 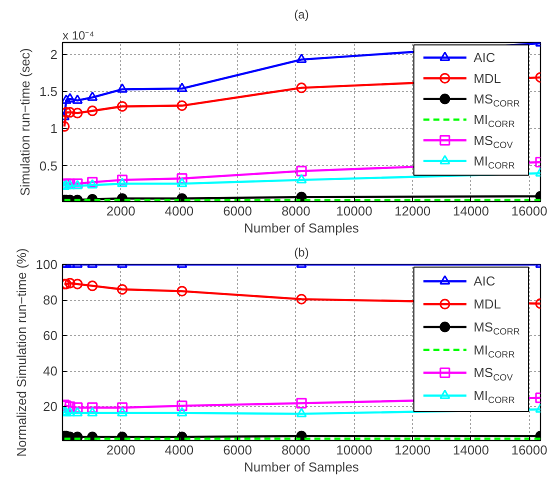 What do you see at coordinates (47, 264) in the screenshot?
I see `y-tick-label: 100` at bounding box center [47, 264].